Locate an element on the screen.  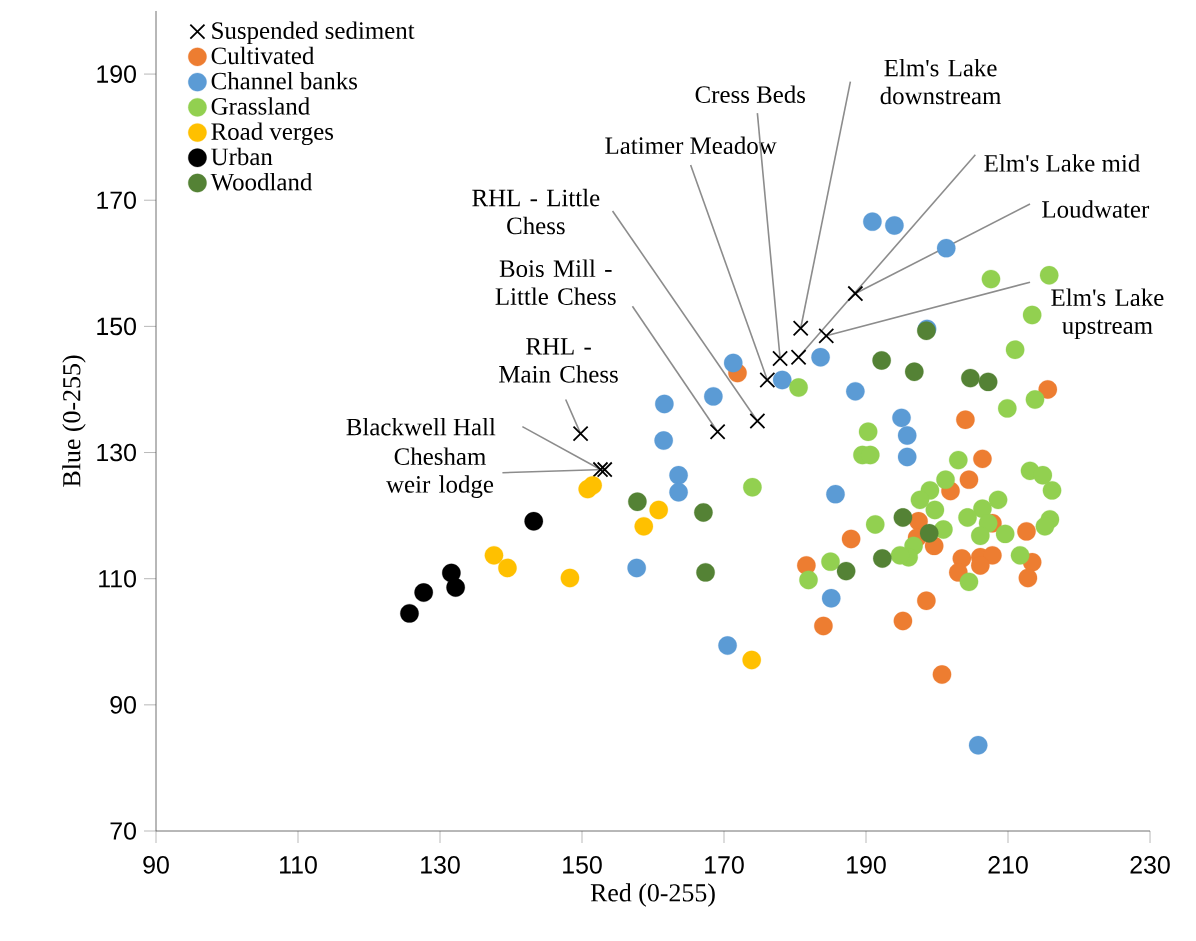
x-tick-label: 110 is located at coordinates (298, 865).